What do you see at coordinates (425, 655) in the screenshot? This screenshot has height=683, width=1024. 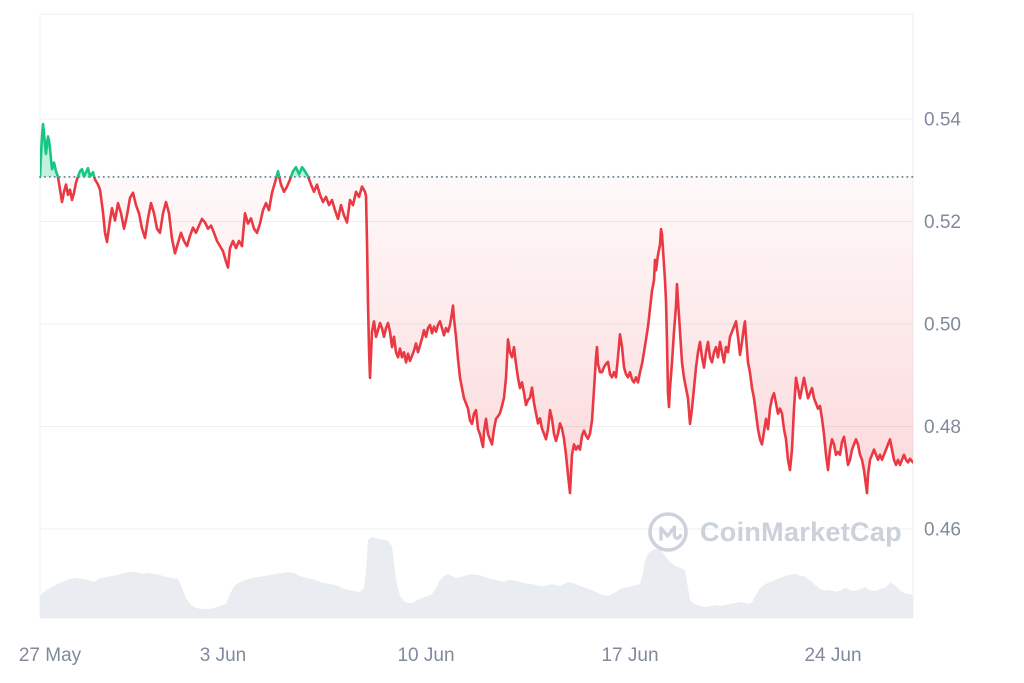 I see `x-axis-label: 10 Jun` at bounding box center [425, 655].